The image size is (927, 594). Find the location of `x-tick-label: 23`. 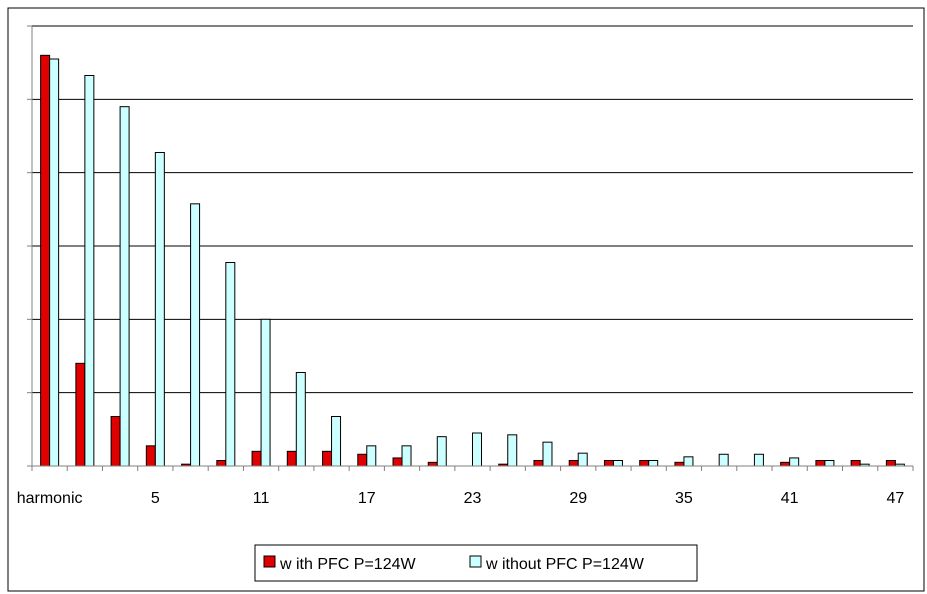

x-tick-label: 23 is located at coordinates (473, 498).